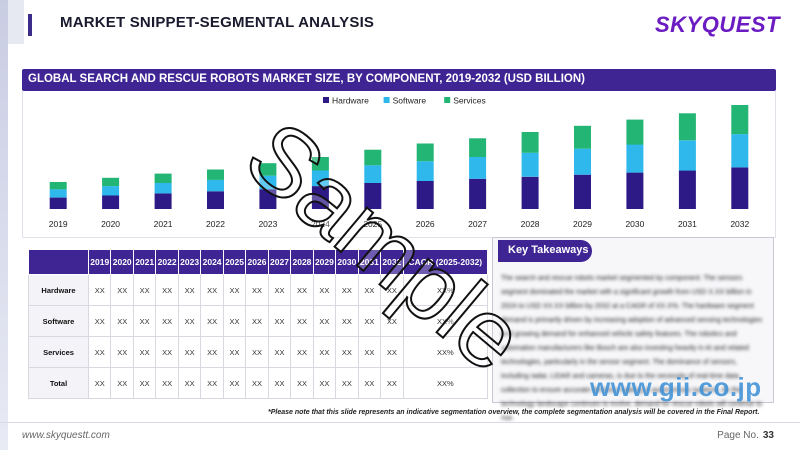  What do you see at coordinates (410, 101) in the screenshot?
I see `legend-label: Software` at bounding box center [410, 101].